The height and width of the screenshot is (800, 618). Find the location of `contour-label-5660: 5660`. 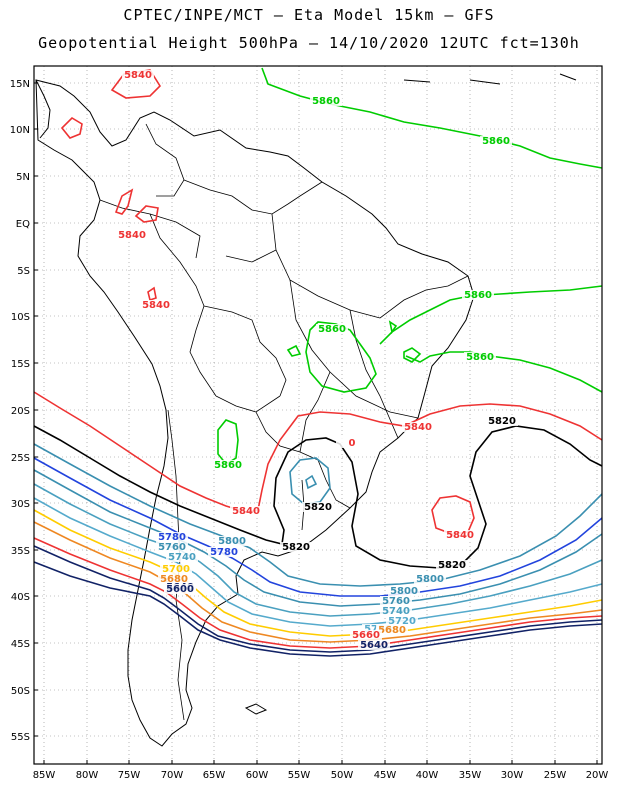

contour-label-5660: 5660 is located at coordinates (366, 635).